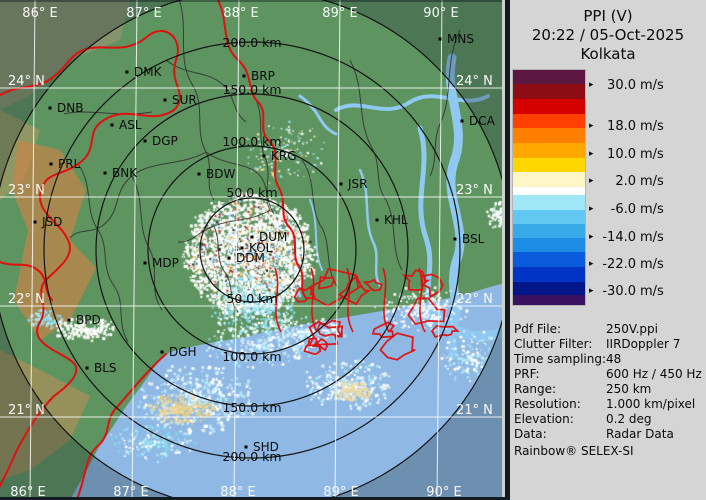  What do you see at coordinates (440, 13) in the screenshot?
I see `lon-label-top: 90° E` at bounding box center [440, 13].